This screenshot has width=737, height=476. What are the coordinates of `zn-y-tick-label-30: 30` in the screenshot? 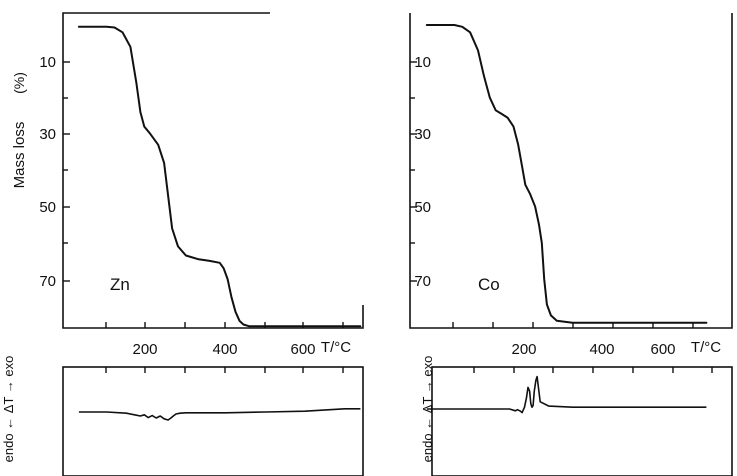 It's located at (47, 134).